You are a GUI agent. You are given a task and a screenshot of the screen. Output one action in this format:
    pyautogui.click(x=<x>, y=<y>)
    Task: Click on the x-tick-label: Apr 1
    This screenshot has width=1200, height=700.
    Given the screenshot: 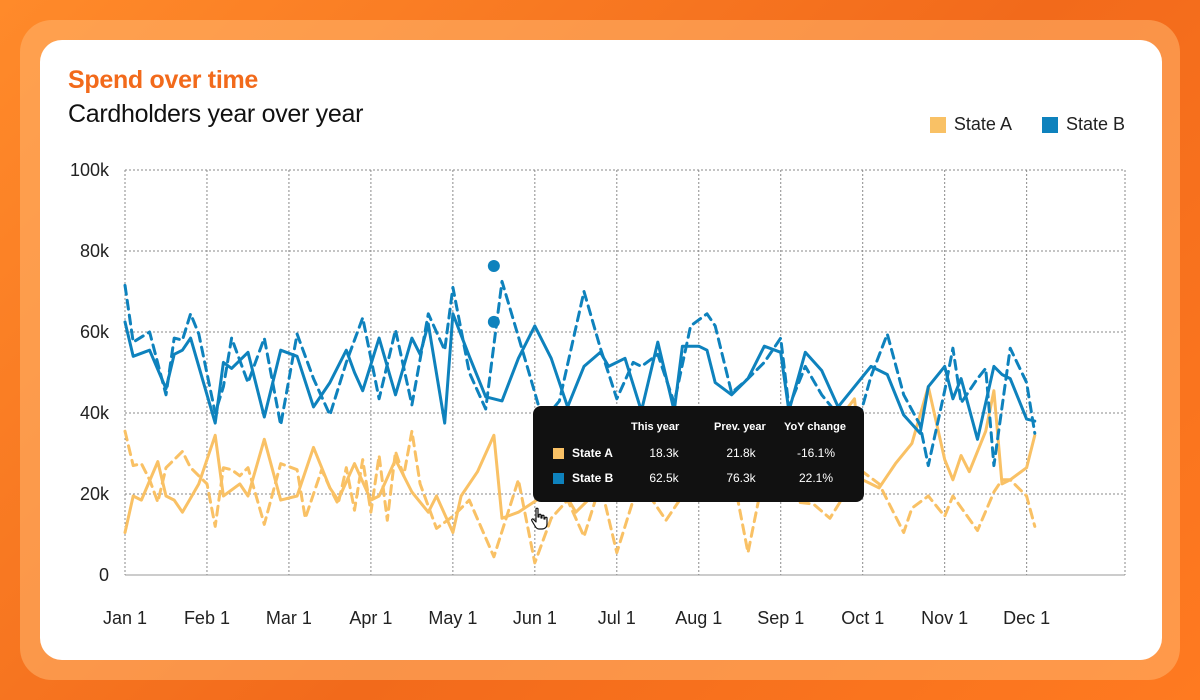 What is the action you would take?
    pyautogui.click(x=370, y=618)
    